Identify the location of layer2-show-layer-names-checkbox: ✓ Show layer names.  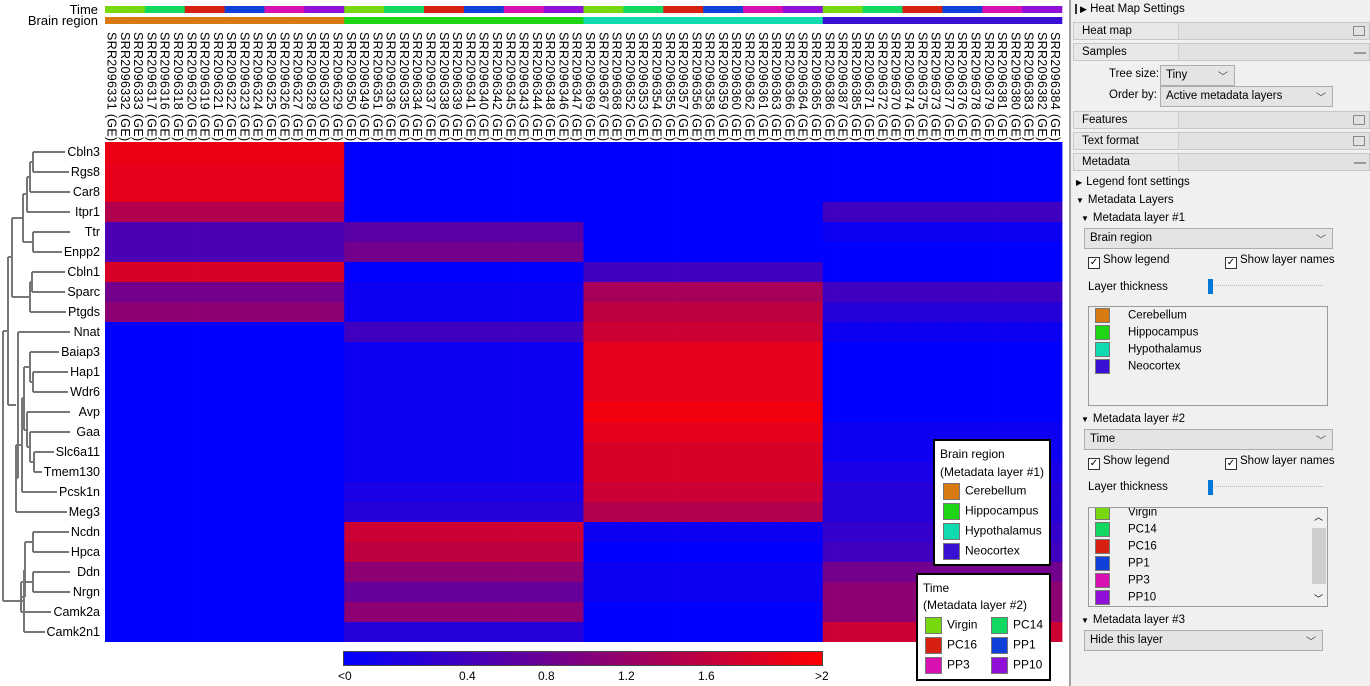
(1280, 462).